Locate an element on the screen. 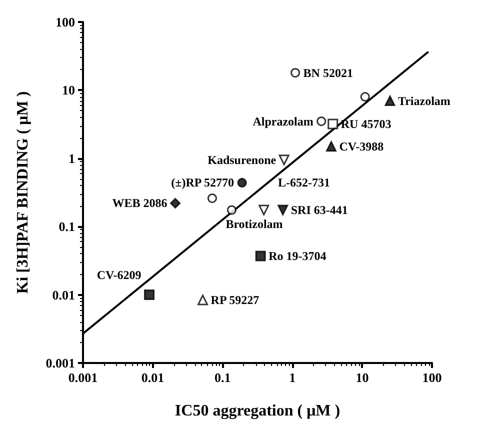  annotation: (±)RP 52770 is located at coordinates (202, 183).